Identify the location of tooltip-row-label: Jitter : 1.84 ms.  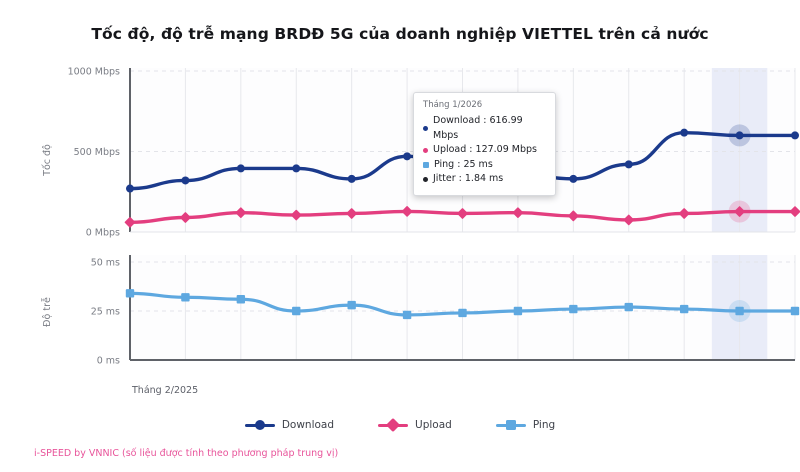
(468, 178).